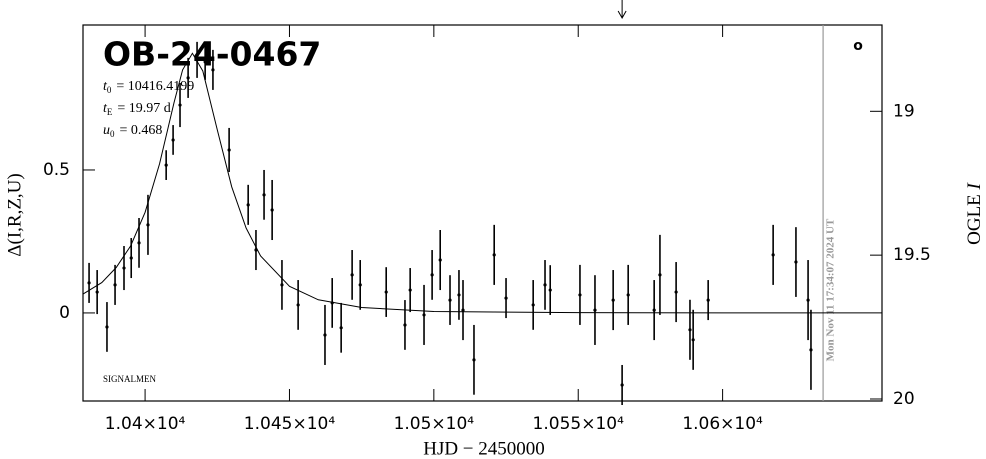 The width and height of the screenshot is (986, 459). What do you see at coordinates (622, 10) in the screenshot?
I see `arrow` at bounding box center [622, 10].